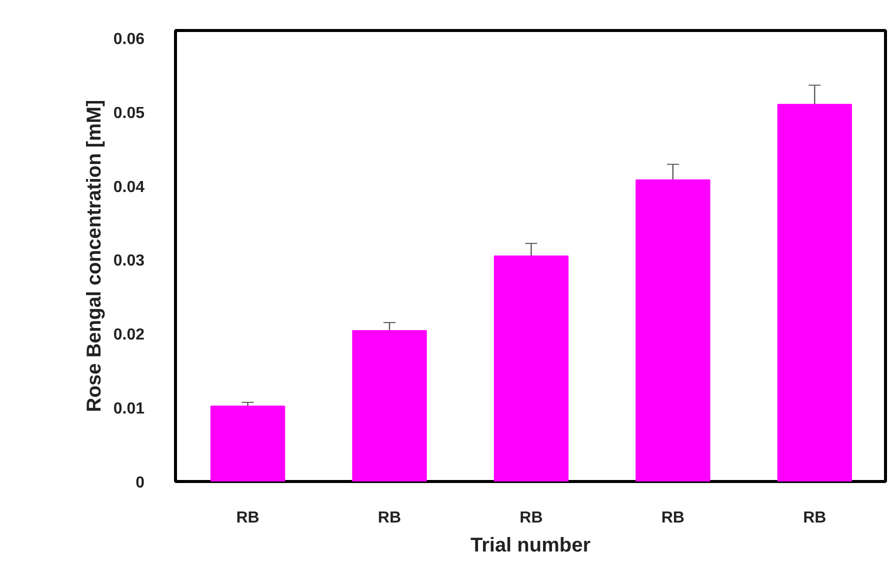  What do you see at coordinates (140, 483) in the screenshot?
I see `y-tick-label: 0` at bounding box center [140, 483].